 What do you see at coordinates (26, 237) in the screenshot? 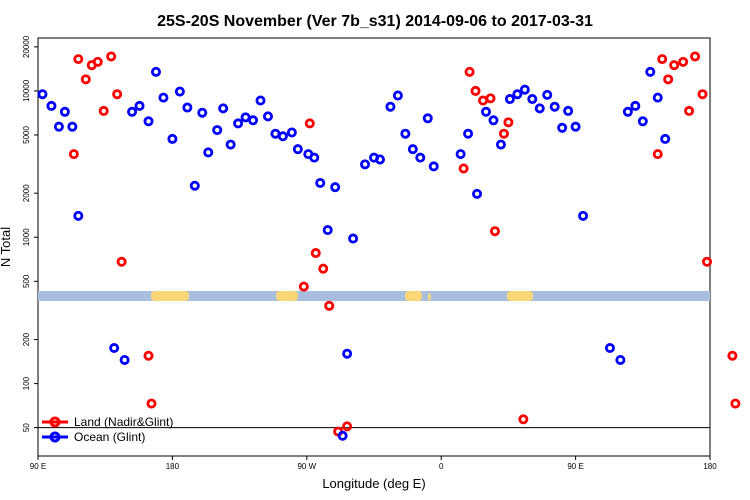
I see `y-tick-label-4: 1000` at bounding box center [26, 237].